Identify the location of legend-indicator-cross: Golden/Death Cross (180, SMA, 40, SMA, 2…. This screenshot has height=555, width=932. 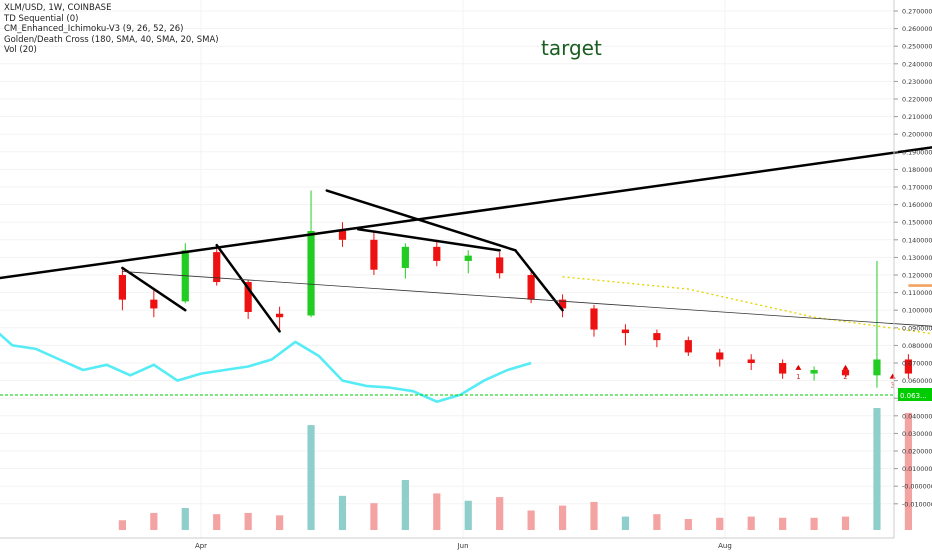
(111, 39).